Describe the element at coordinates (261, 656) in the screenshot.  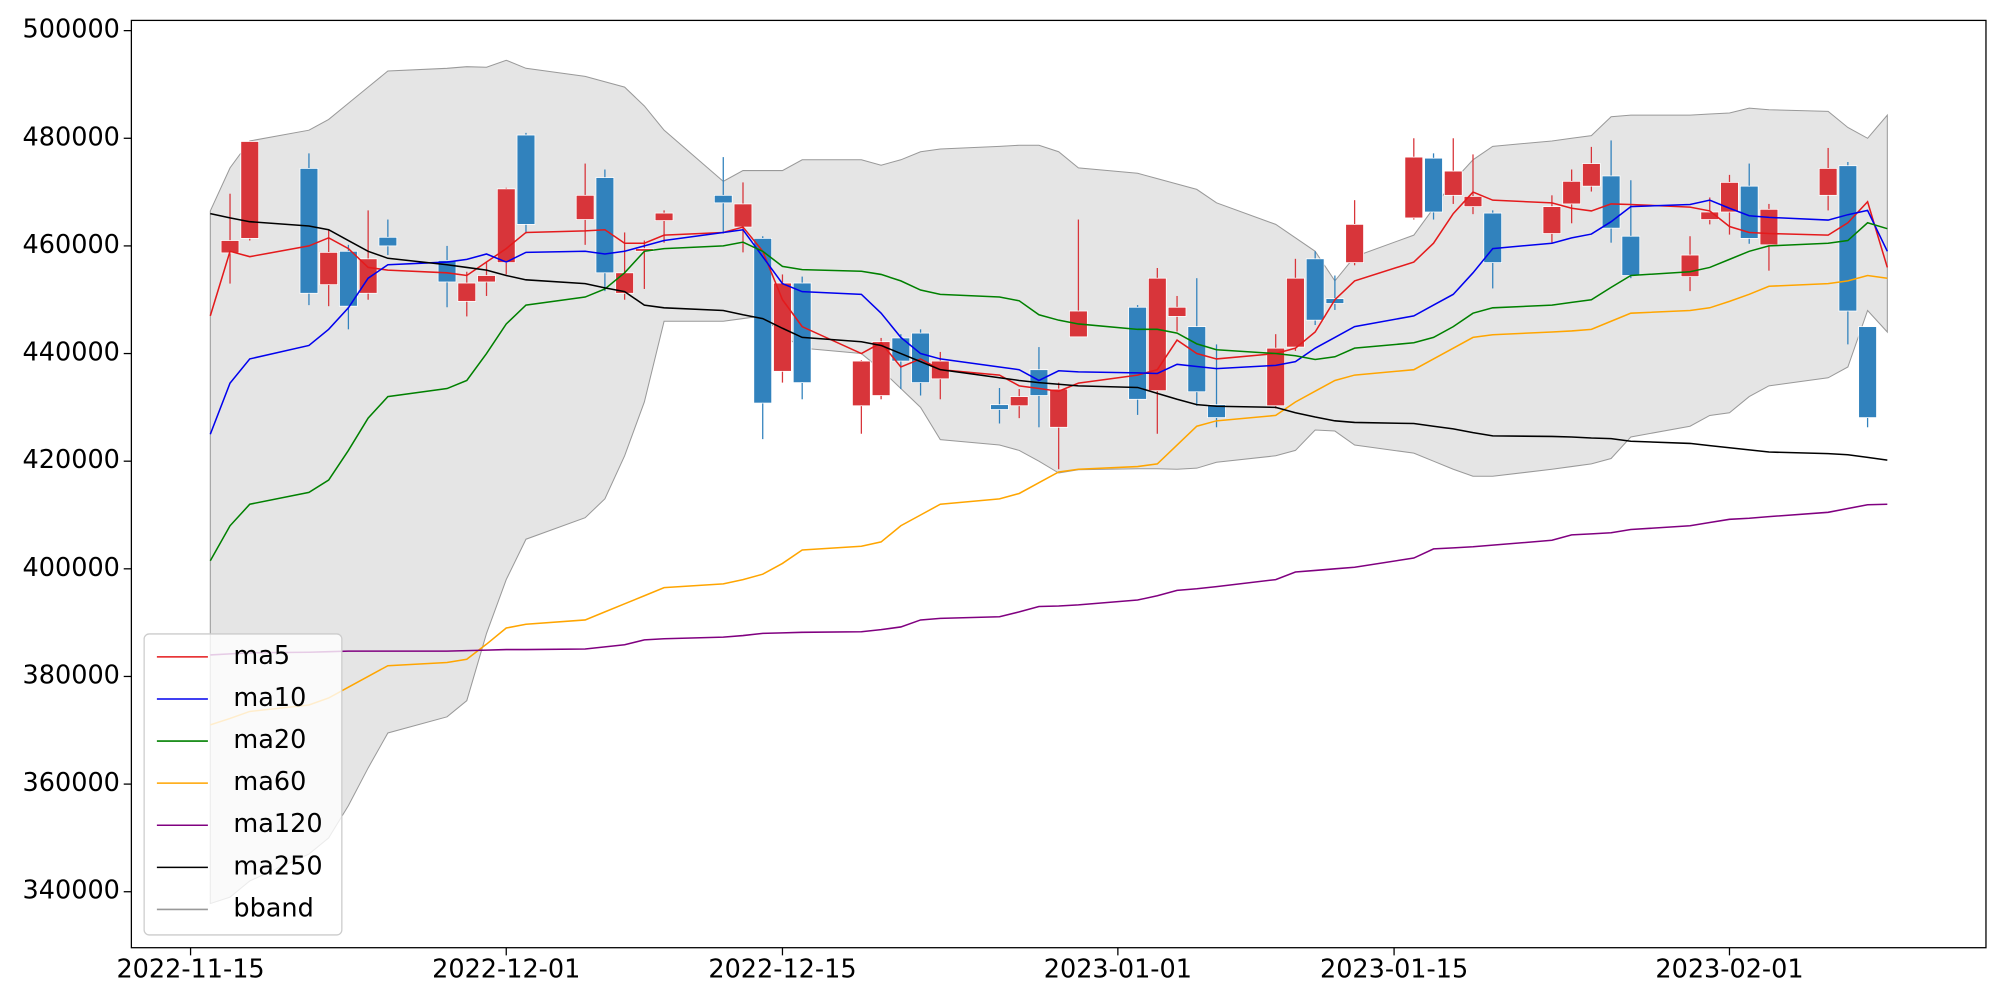
I see `legend-label: ma5` at that location.